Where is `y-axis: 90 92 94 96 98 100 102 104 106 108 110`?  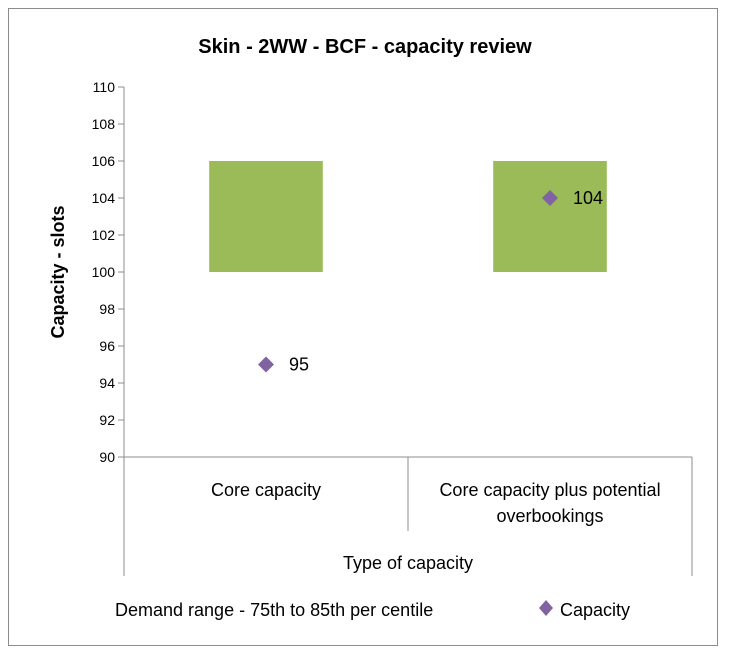
y-axis: 90 92 94 96 98 100 102 104 106 108 110 is located at coordinates (108, 272).